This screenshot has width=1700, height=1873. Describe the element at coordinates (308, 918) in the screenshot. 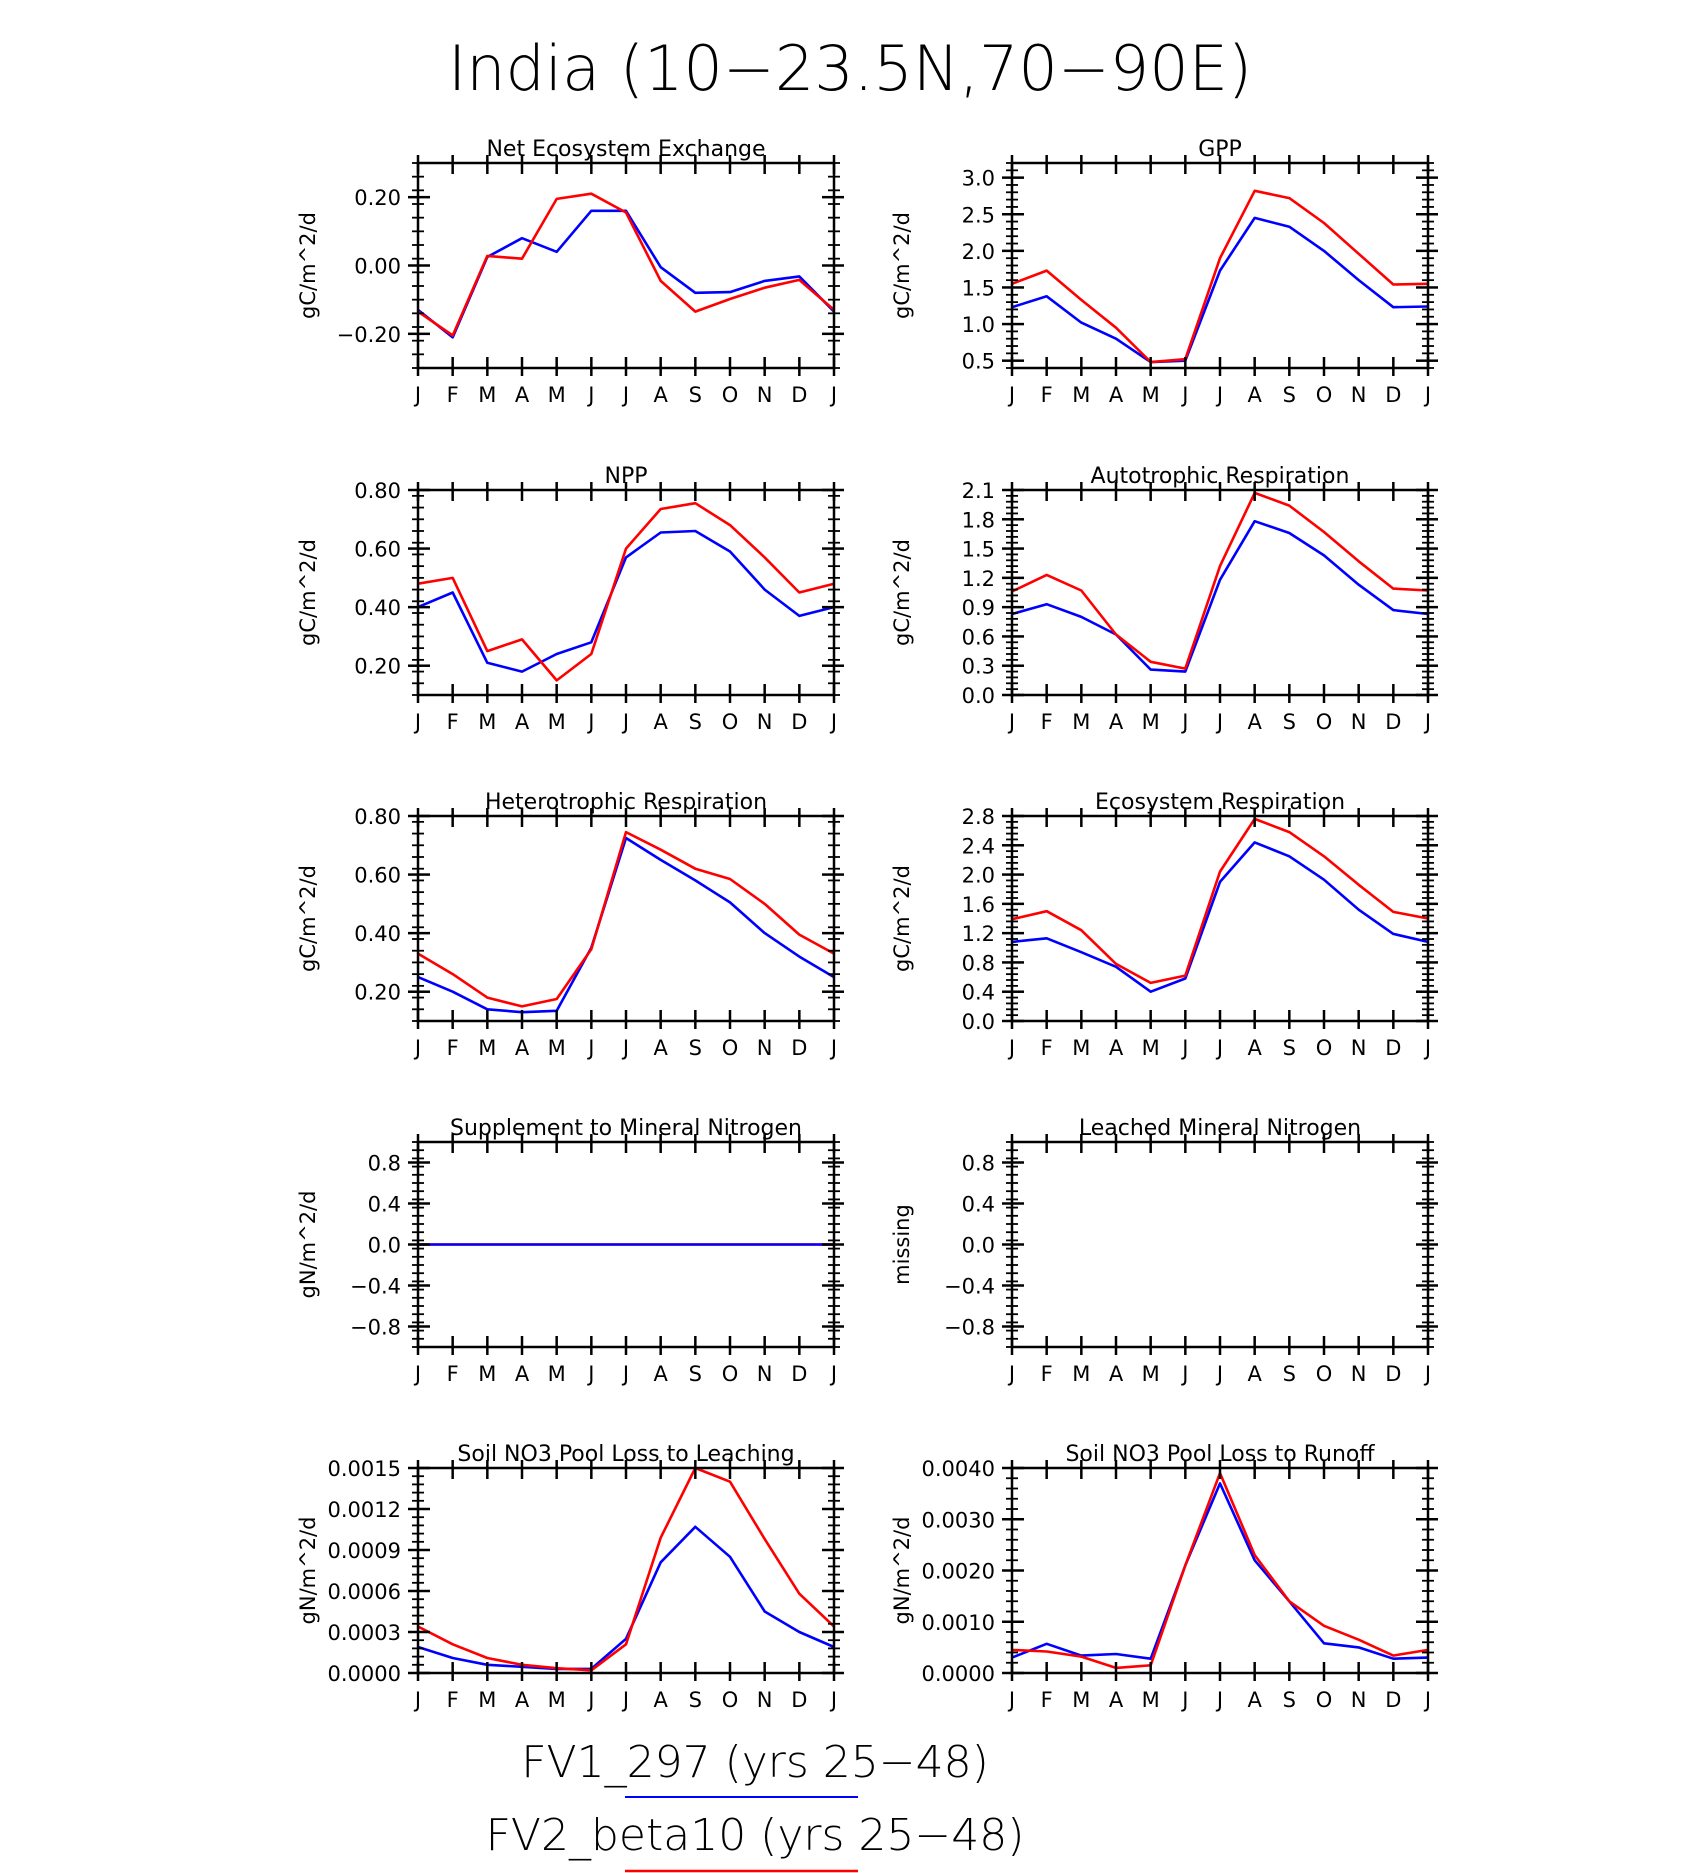

I see `y-axis-label-hr: gC/m^2/d` at that location.